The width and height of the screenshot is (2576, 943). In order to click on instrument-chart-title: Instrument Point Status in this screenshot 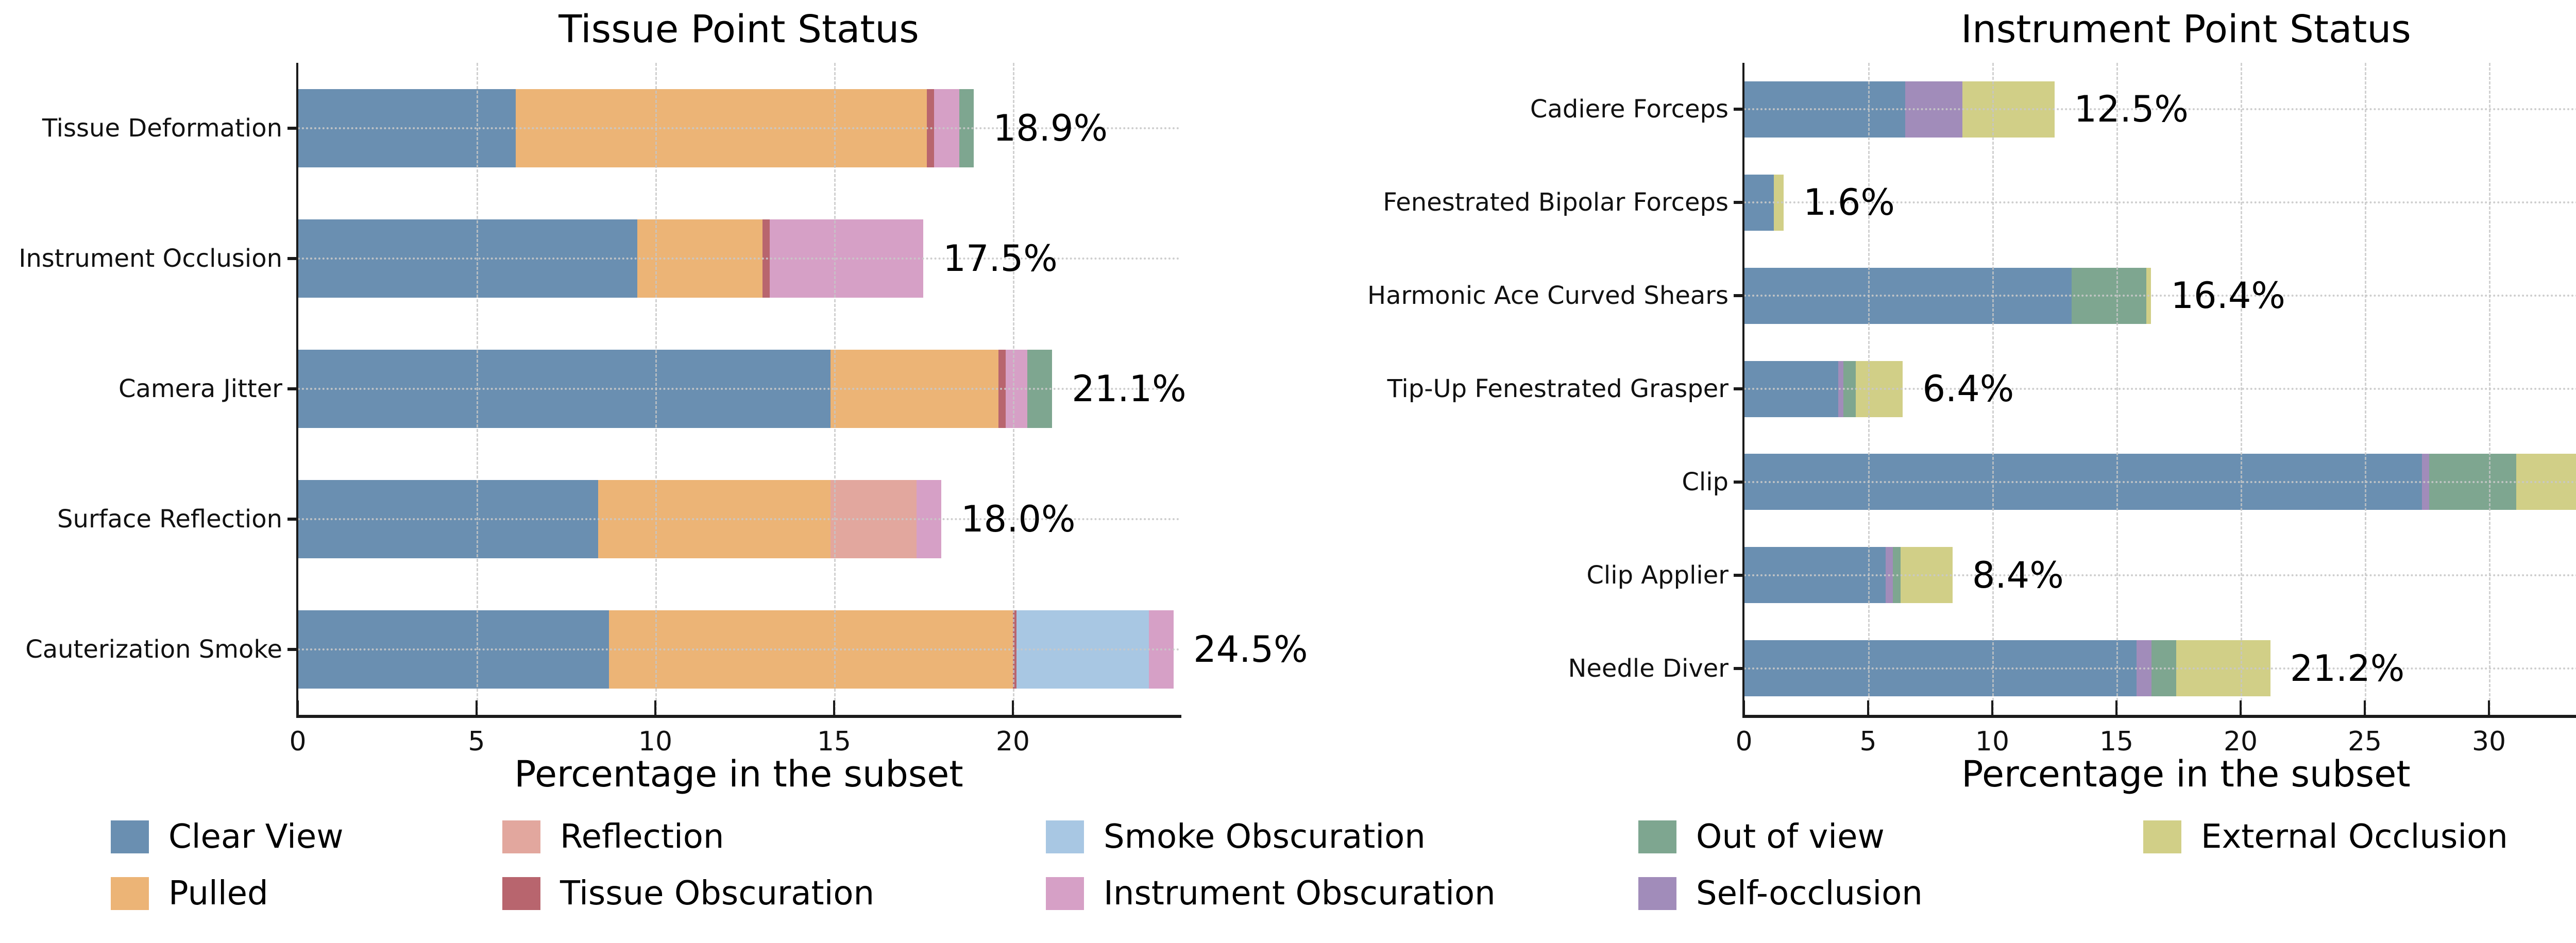, I will do `click(2186, 29)`.